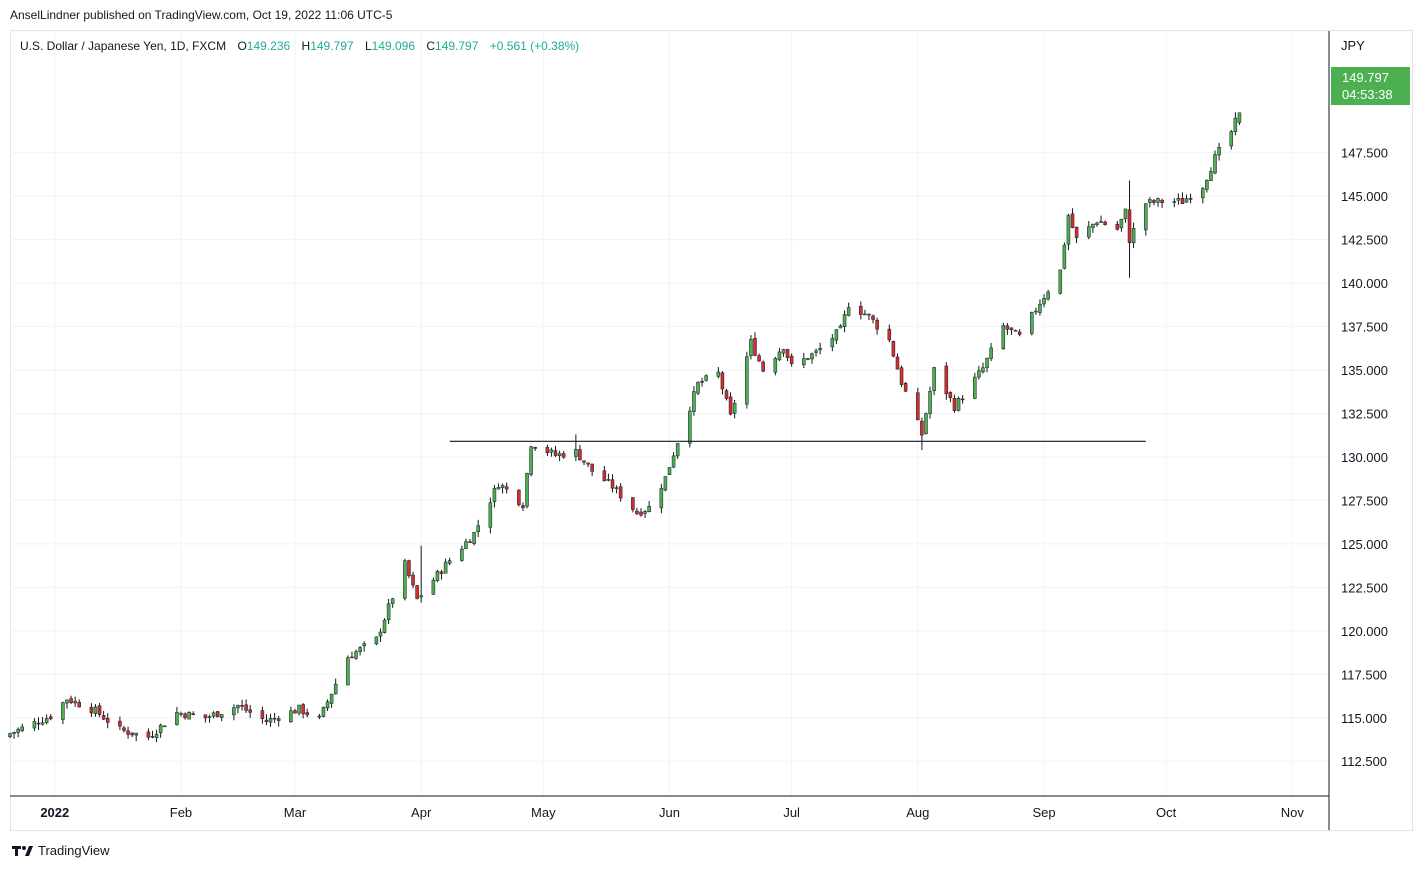 The image size is (1423, 870). Describe the element at coordinates (791, 812) in the screenshot. I see `date-tick-label: Jul` at that location.